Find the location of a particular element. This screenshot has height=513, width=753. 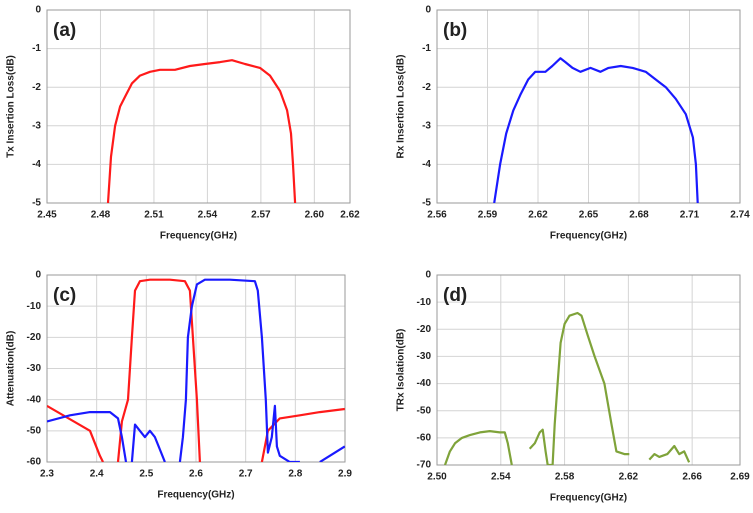

x-tick-label: 2.65 is located at coordinates (589, 215).